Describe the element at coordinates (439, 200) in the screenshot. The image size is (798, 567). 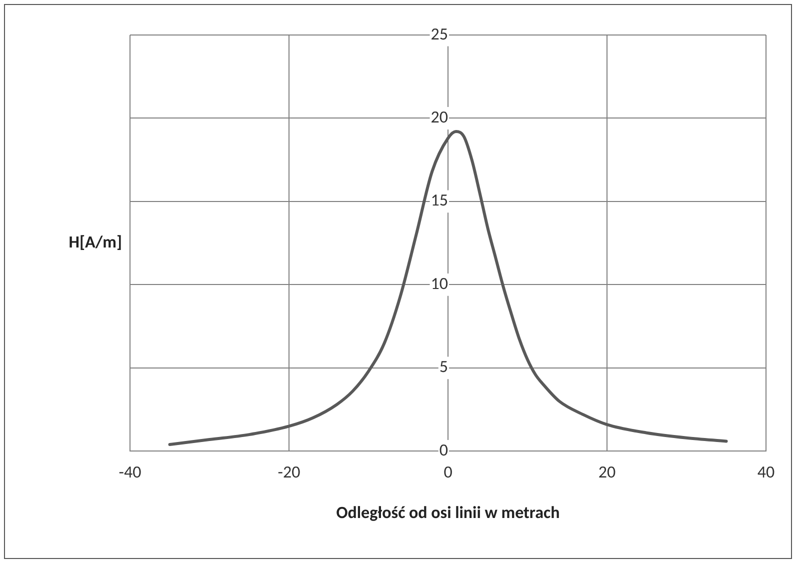
I see `y-tick-label: 15` at that location.